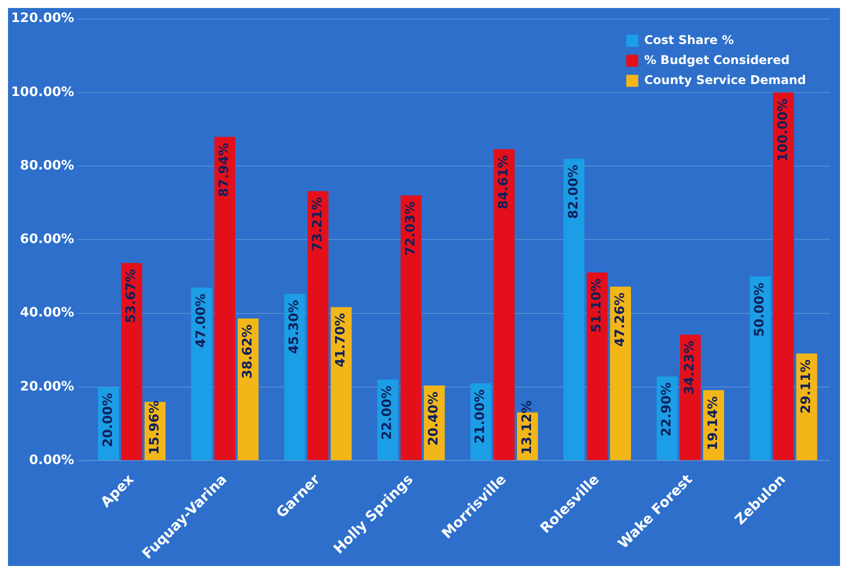  What do you see at coordinates (47, 240) in the screenshot?
I see `y-tick-label: 60.00%` at bounding box center [47, 240].